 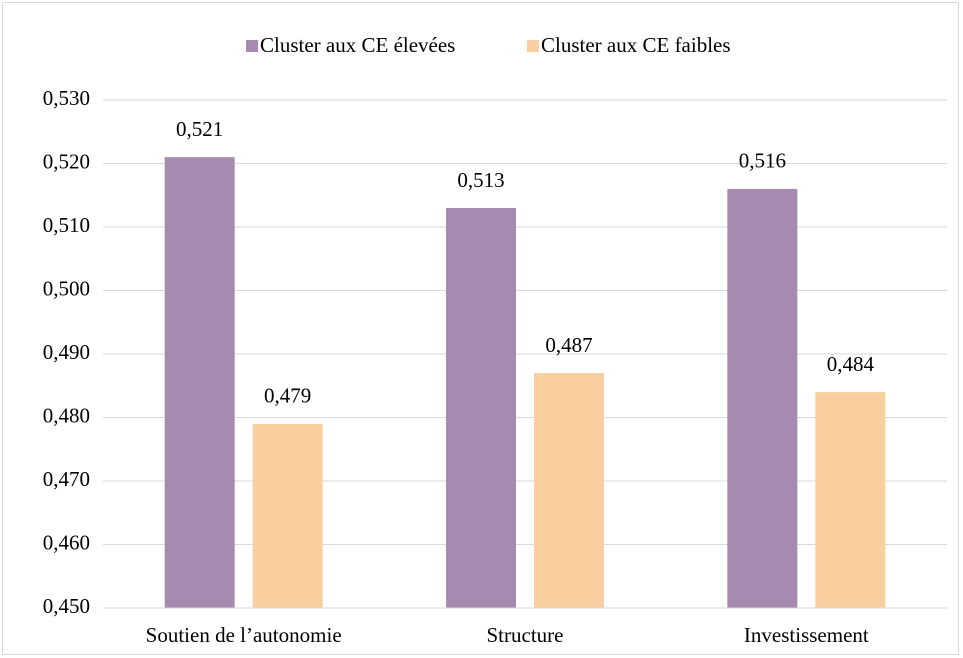 I want to click on y-tick-label: 0,470, so click(x=66, y=479).